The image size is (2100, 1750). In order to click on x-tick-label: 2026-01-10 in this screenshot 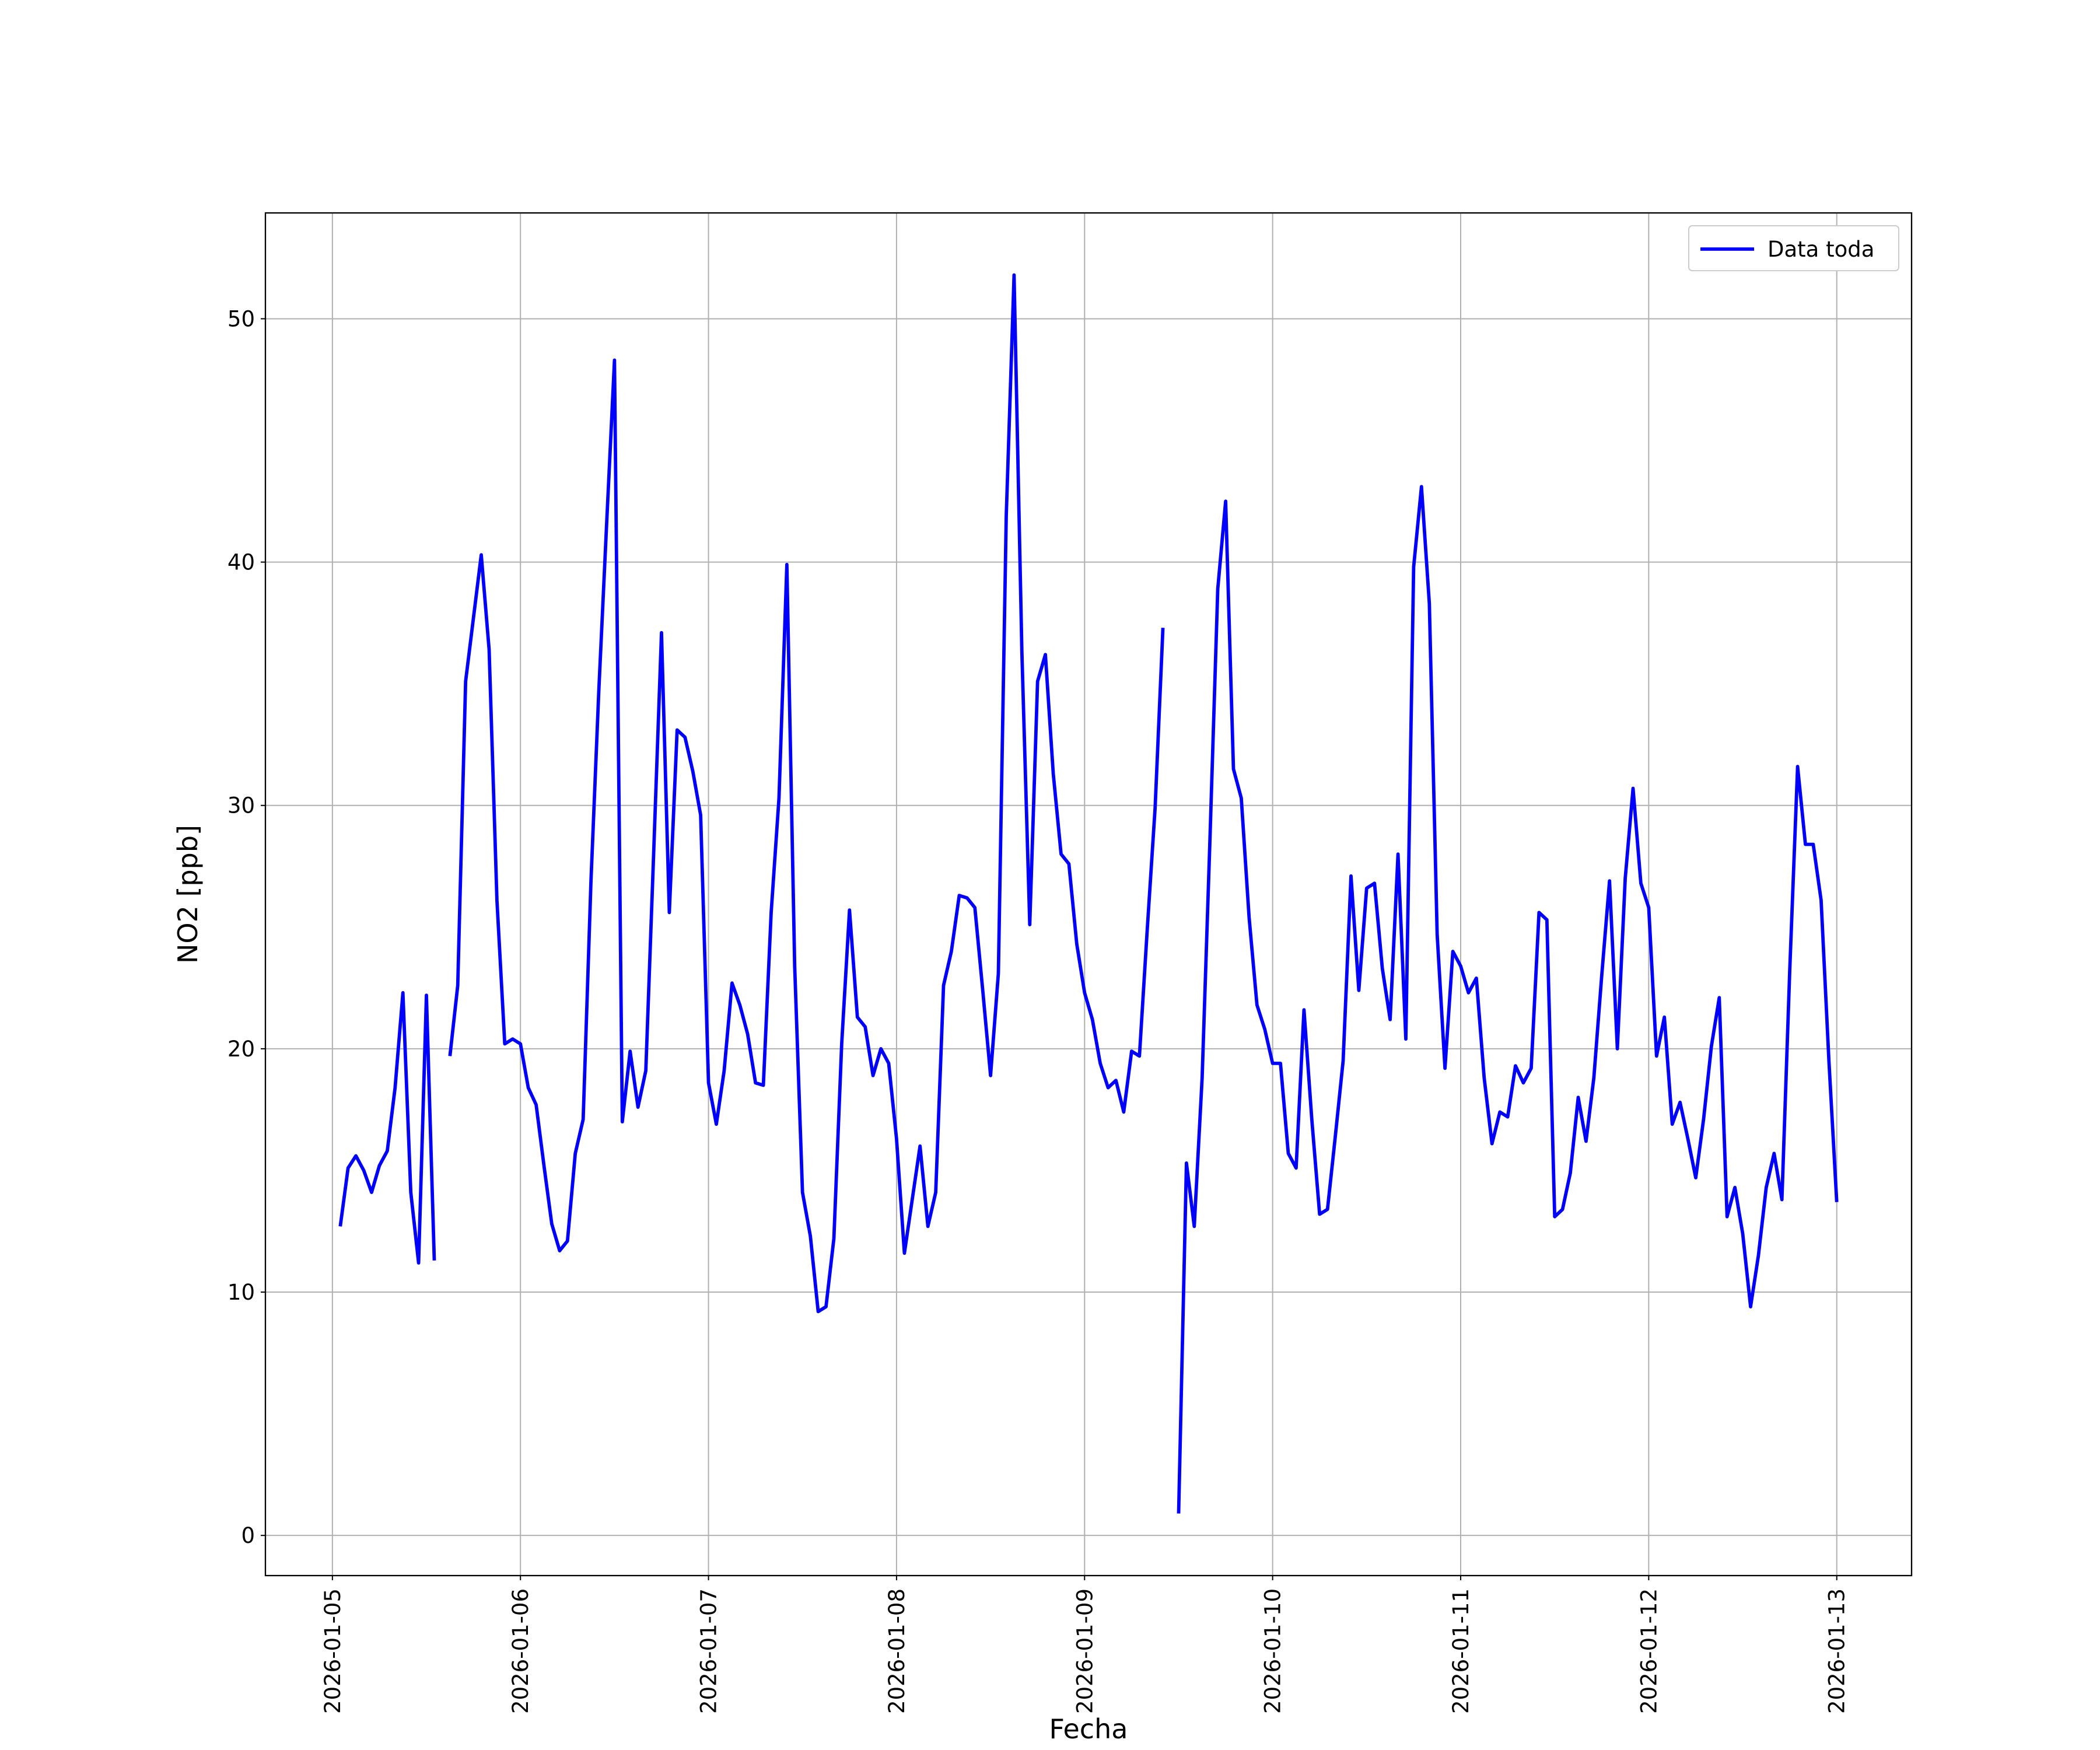, I will do `click(1273, 1651)`.